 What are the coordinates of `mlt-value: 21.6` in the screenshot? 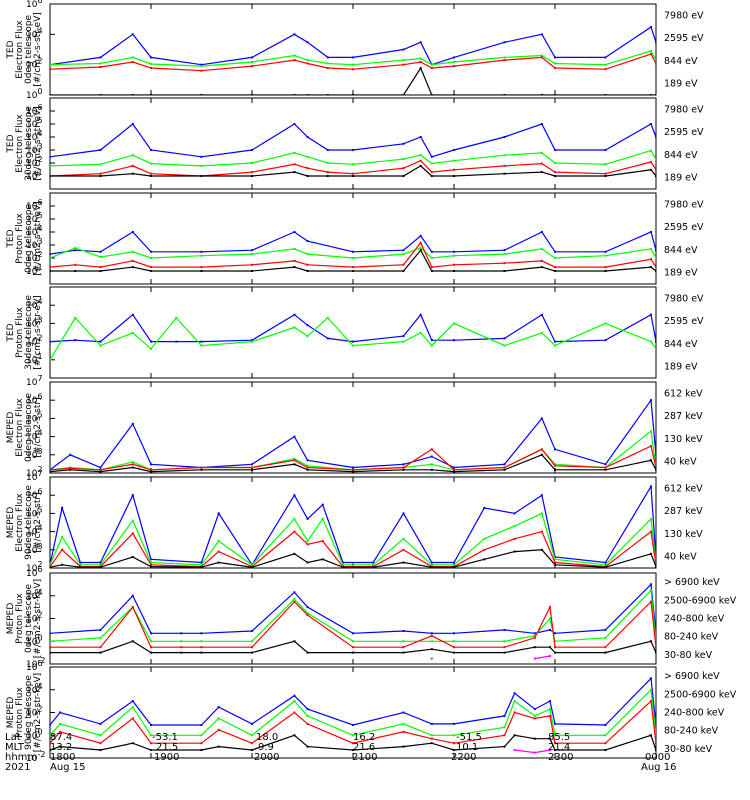 It's located at (364, 747).